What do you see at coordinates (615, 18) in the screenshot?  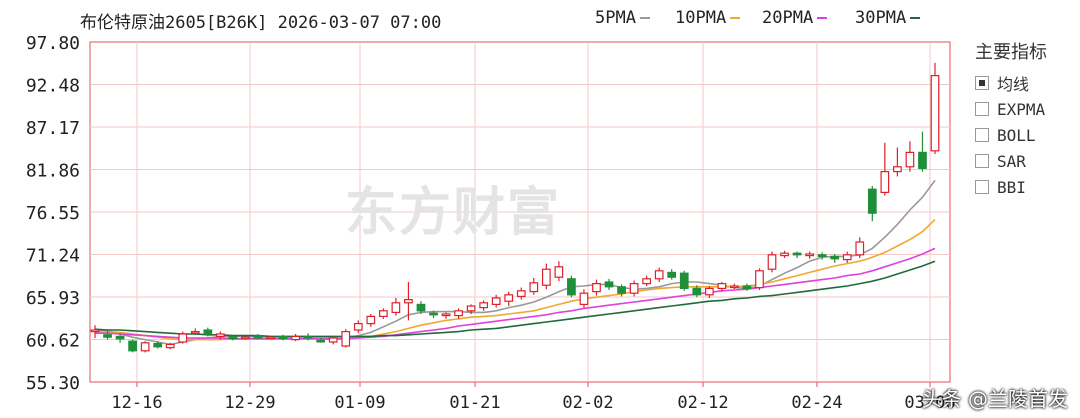 I see `legend-label: 5PMA` at bounding box center [615, 18].